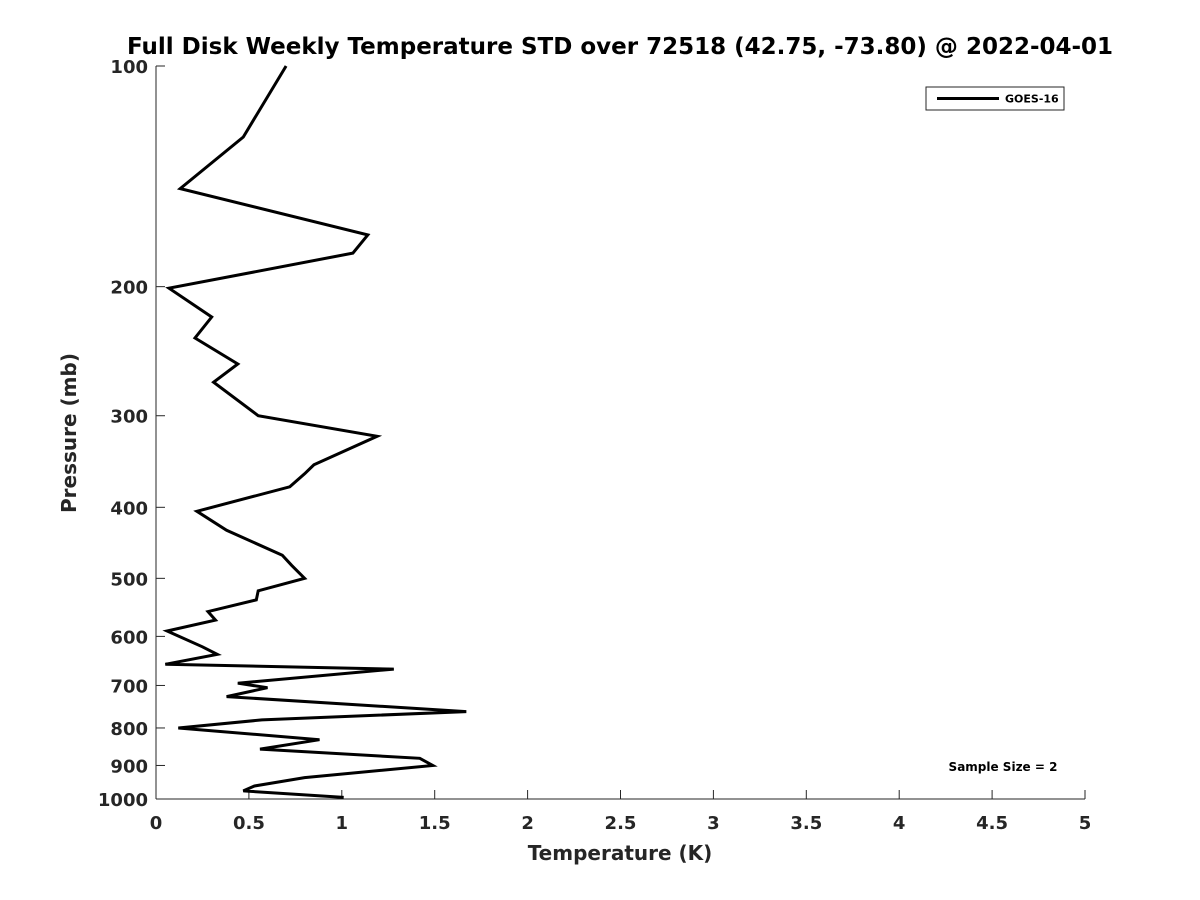  Describe the element at coordinates (129, 288) in the screenshot. I see `y-tick-label: 200` at that location.